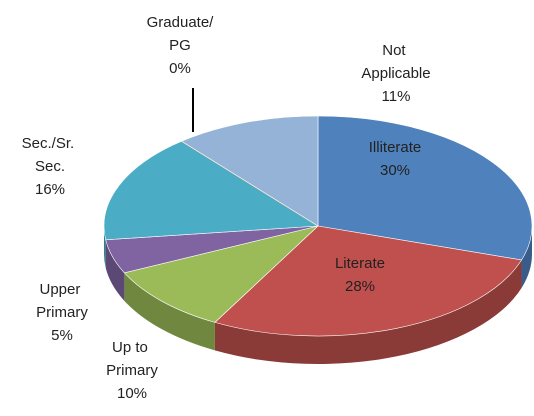 The width and height of the screenshot is (534, 416). Describe the element at coordinates (395, 62) in the screenshot. I see `category-label: Not Applicable` at that location.